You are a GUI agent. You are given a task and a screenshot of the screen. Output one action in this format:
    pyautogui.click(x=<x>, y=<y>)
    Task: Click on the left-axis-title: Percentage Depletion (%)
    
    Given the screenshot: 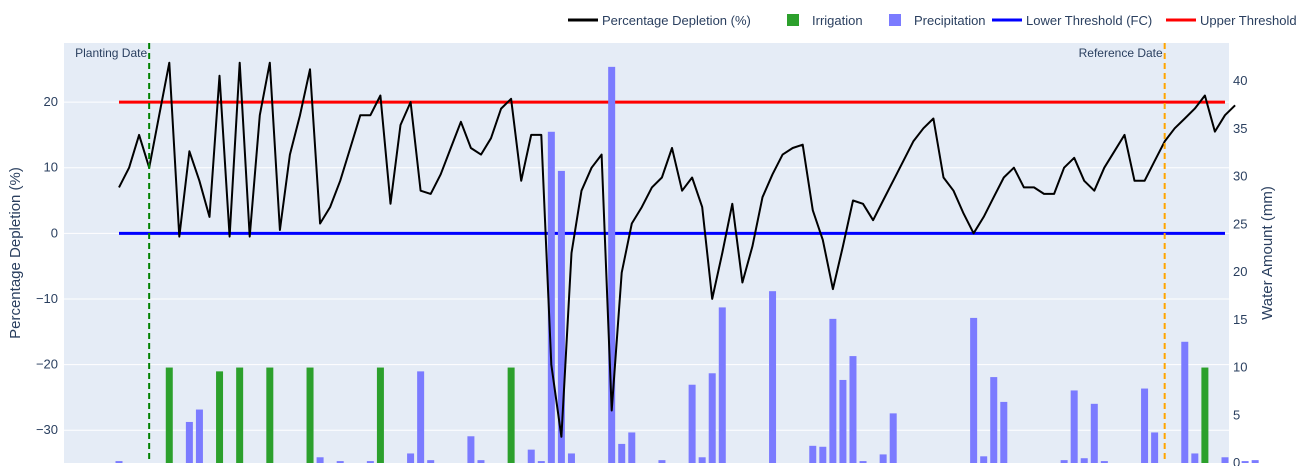 What is the action you would take?
    pyautogui.click(x=15, y=253)
    